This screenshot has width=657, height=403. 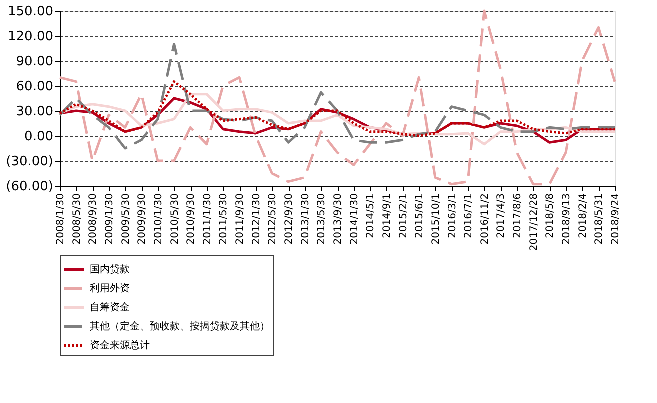 What do you see at coordinates (61, 219) in the screenshot?
I see `x-tick-label: 2008/1/30` at bounding box center [61, 219].